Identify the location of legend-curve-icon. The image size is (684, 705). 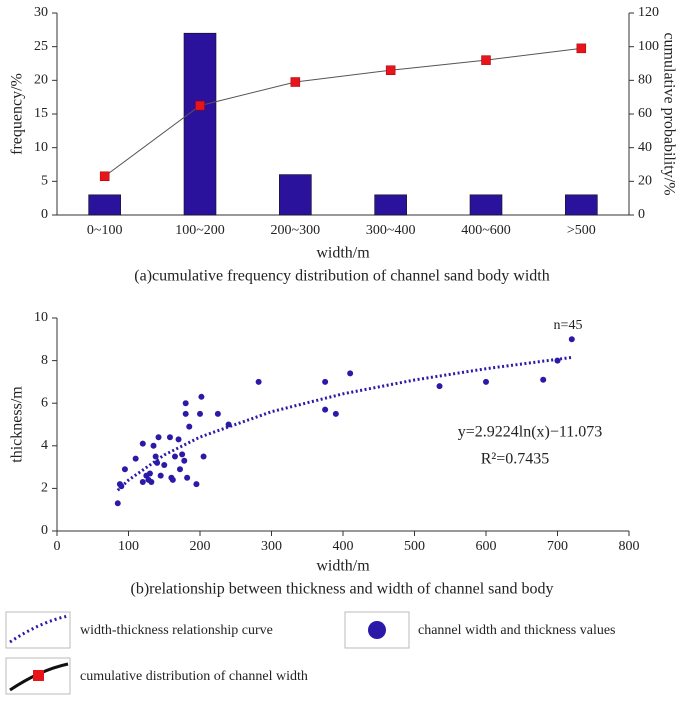
(39, 629).